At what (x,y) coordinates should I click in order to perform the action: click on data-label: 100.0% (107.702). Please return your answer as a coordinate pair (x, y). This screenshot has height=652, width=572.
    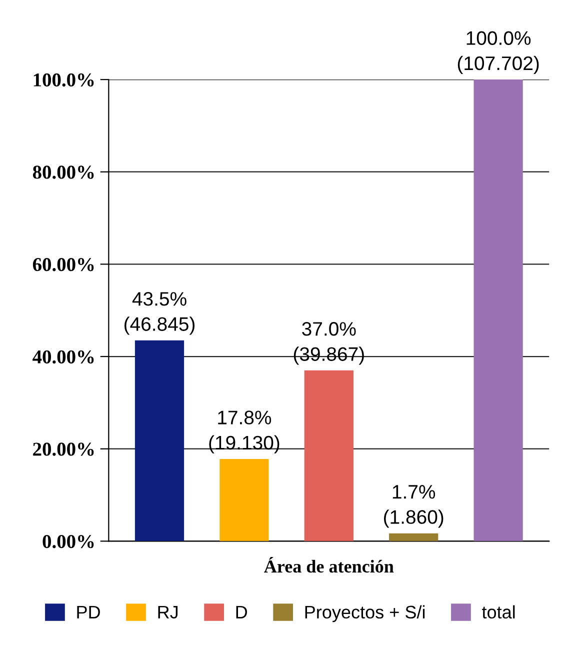
    Looking at the image, I should click on (498, 52).